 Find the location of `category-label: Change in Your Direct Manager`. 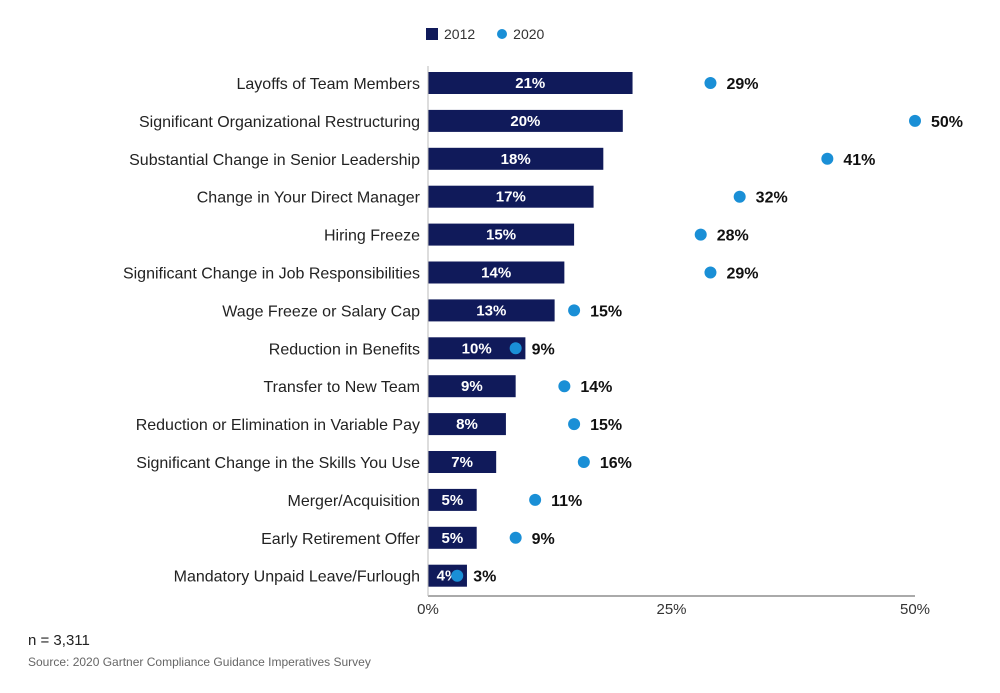

category-label: Change in Your Direct Manager is located at coordinates (309, 198).